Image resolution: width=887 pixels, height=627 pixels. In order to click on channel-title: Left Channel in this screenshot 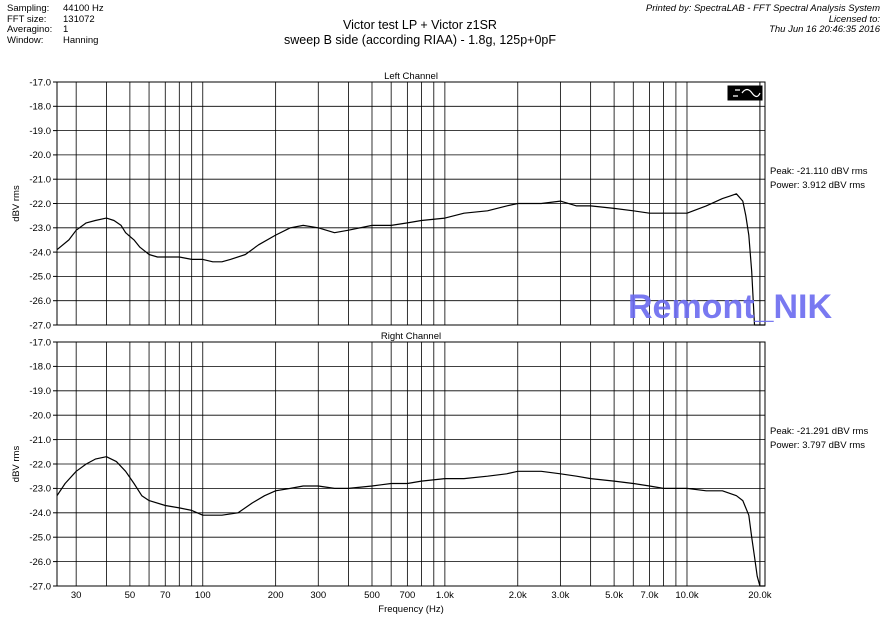, I will do `click(411, 76)`.